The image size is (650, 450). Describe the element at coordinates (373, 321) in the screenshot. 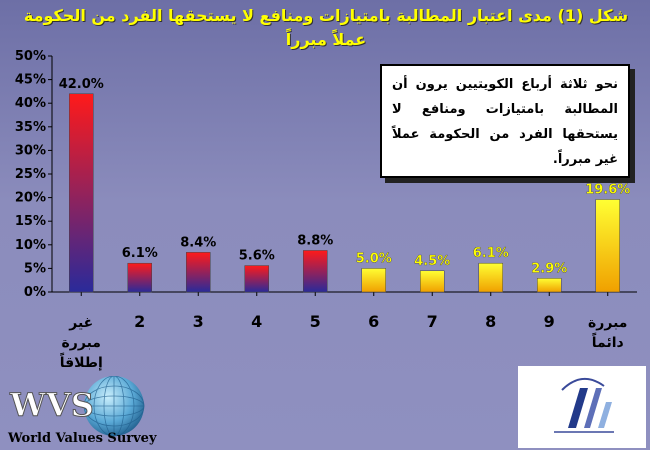

I see `x-tick-label: 6` at that location.